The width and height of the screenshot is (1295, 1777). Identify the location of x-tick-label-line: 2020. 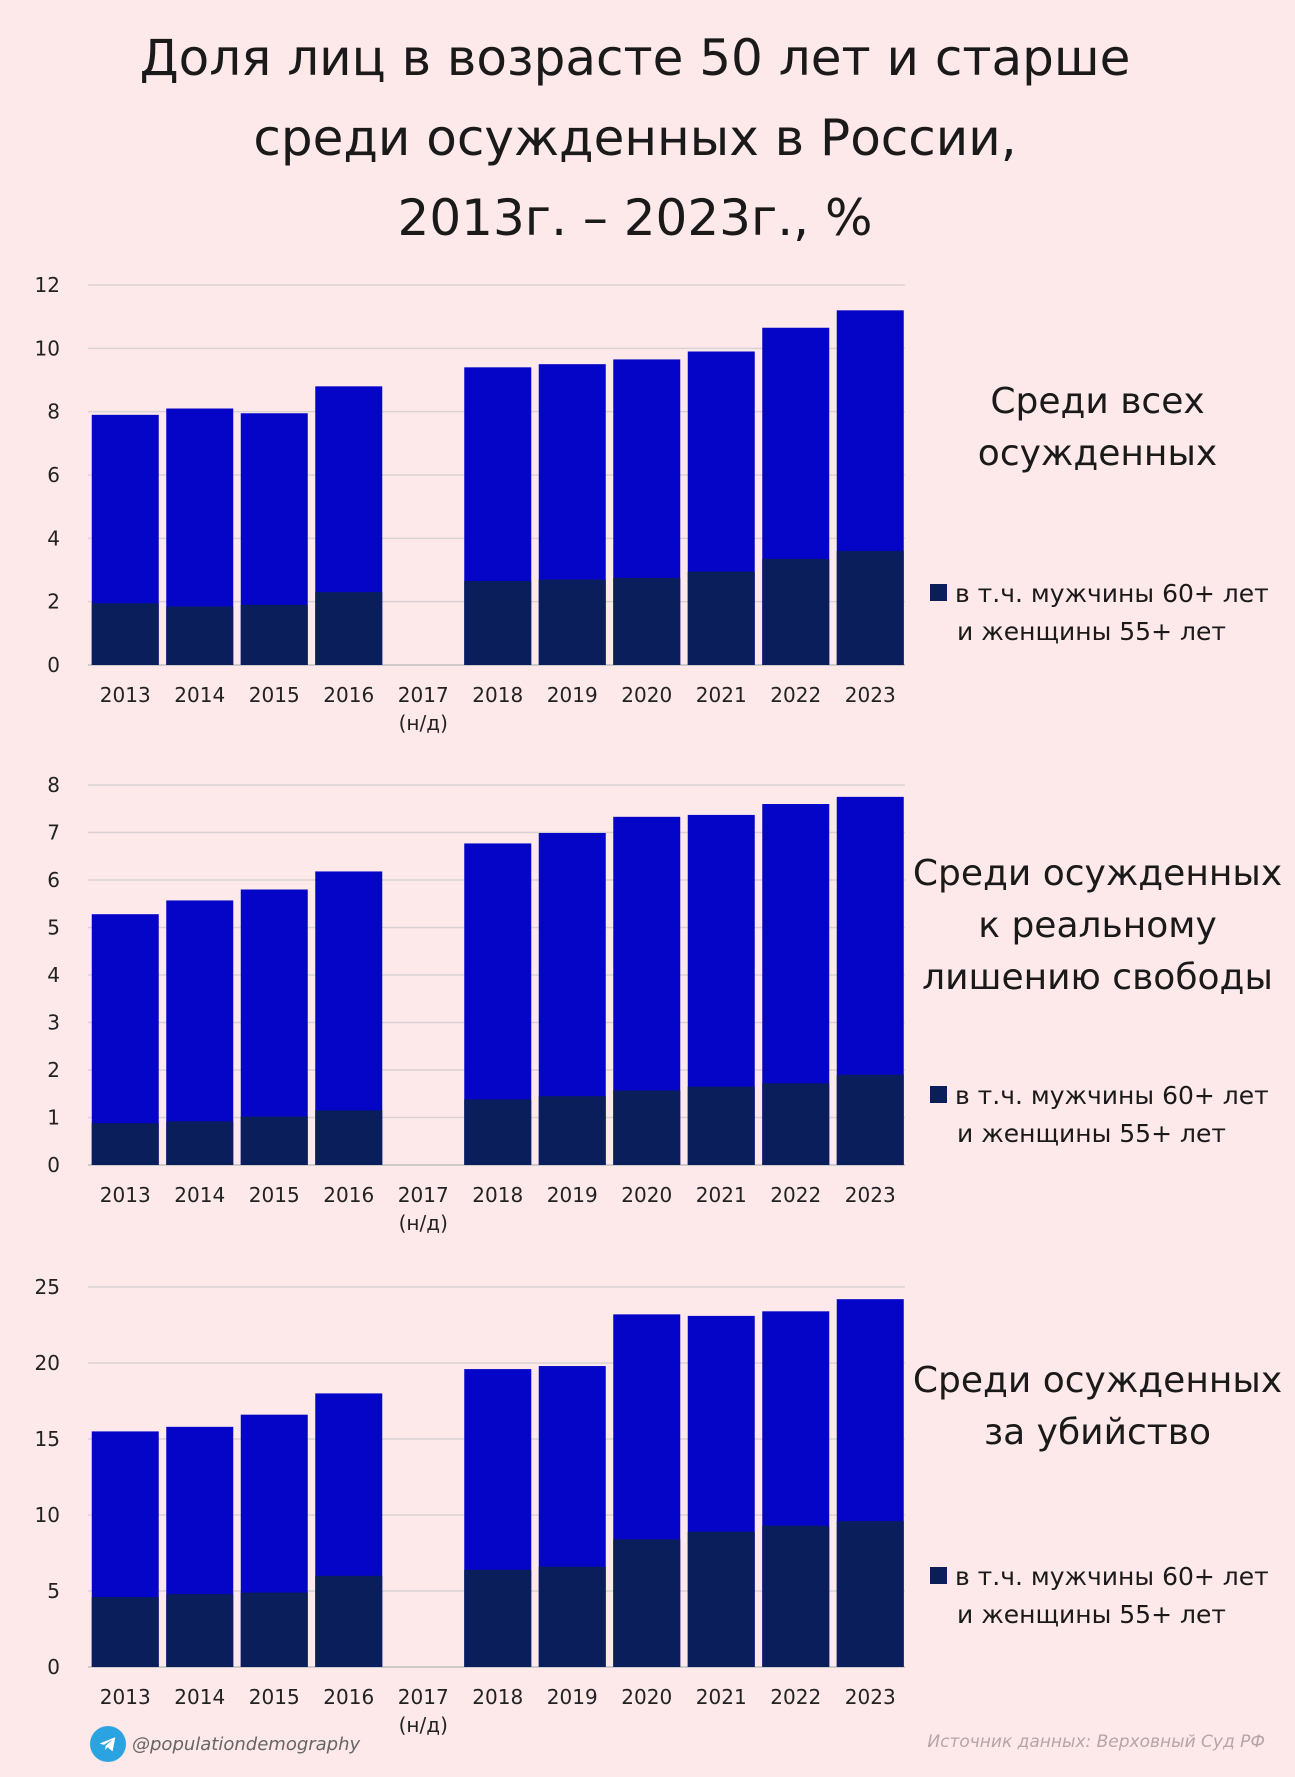
(646, 1195).